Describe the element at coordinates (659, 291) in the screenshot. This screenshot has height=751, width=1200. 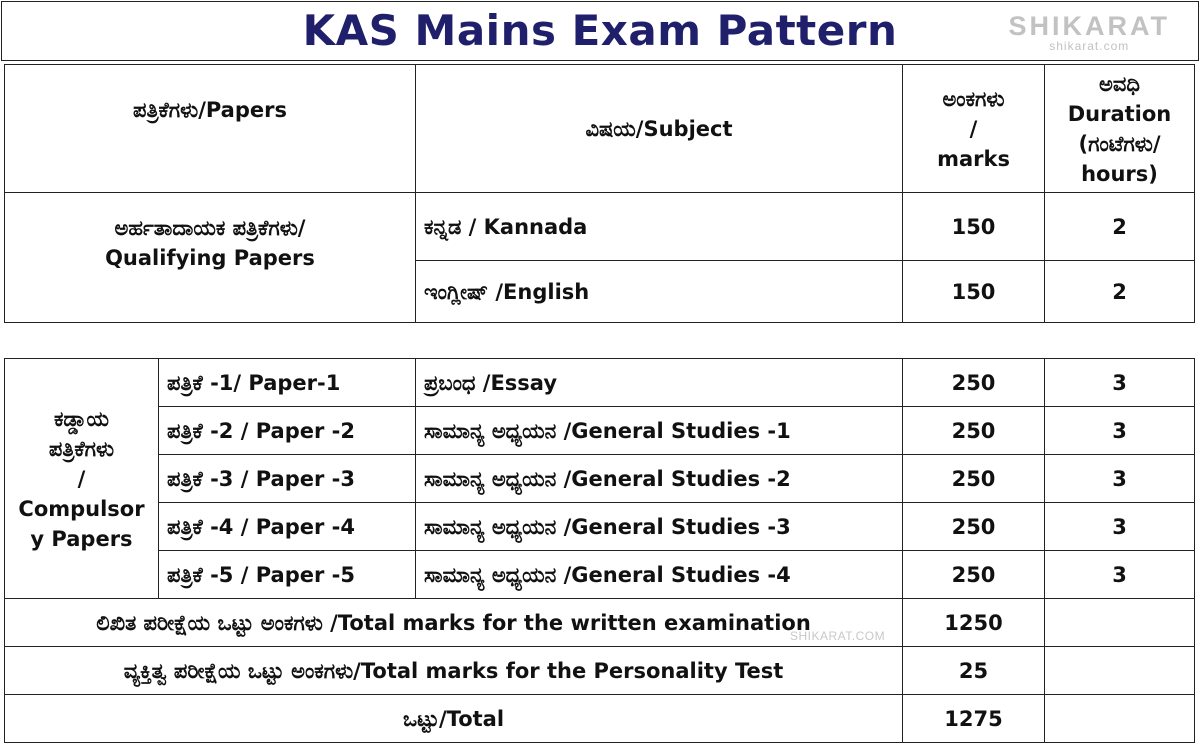
I see `subject-cell: ಇಂಗ್ಲೀಷ್ /English` at that location.